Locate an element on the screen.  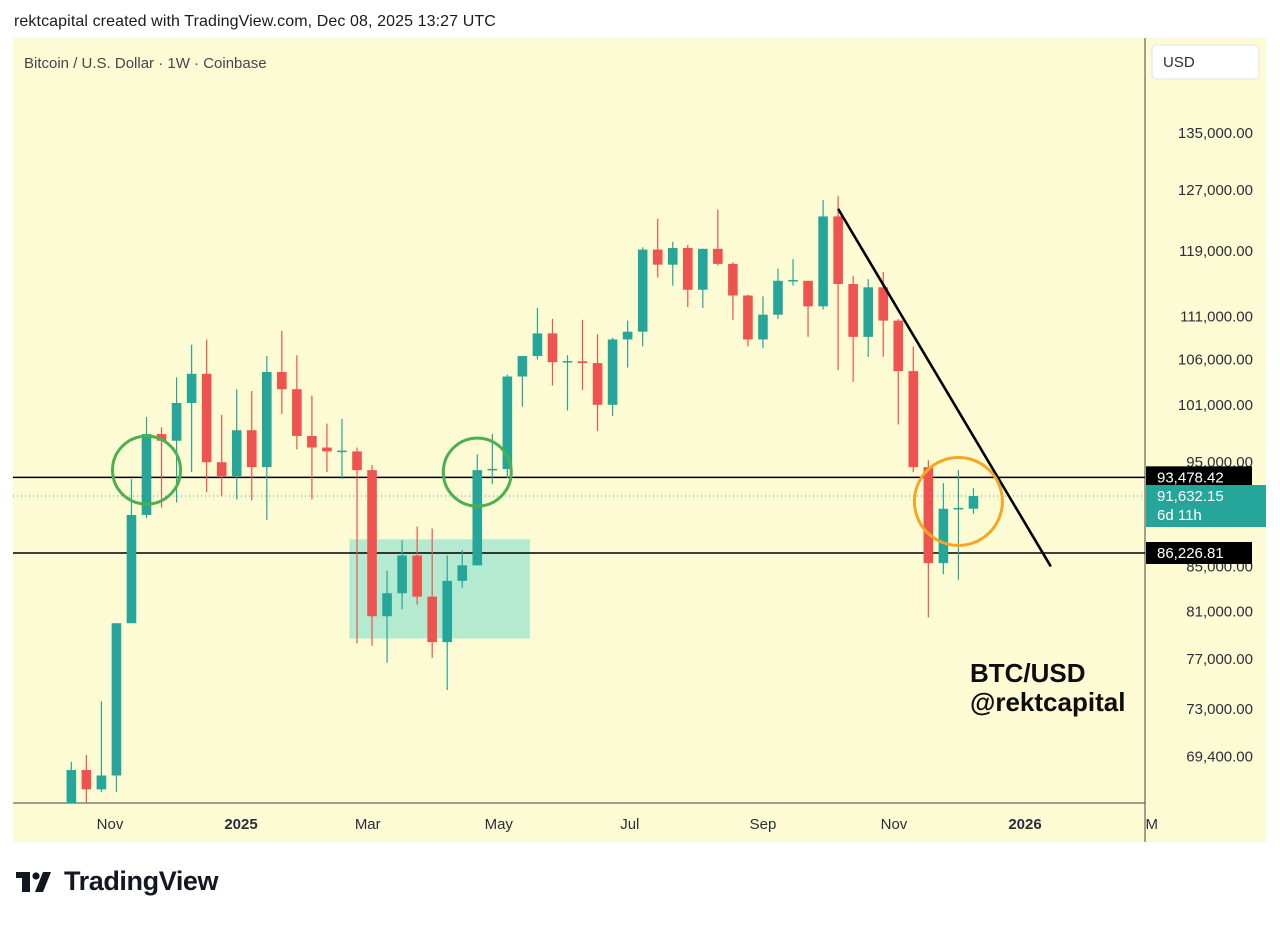
svg-text: 6d 11h is located at coordinates (1179, 515).